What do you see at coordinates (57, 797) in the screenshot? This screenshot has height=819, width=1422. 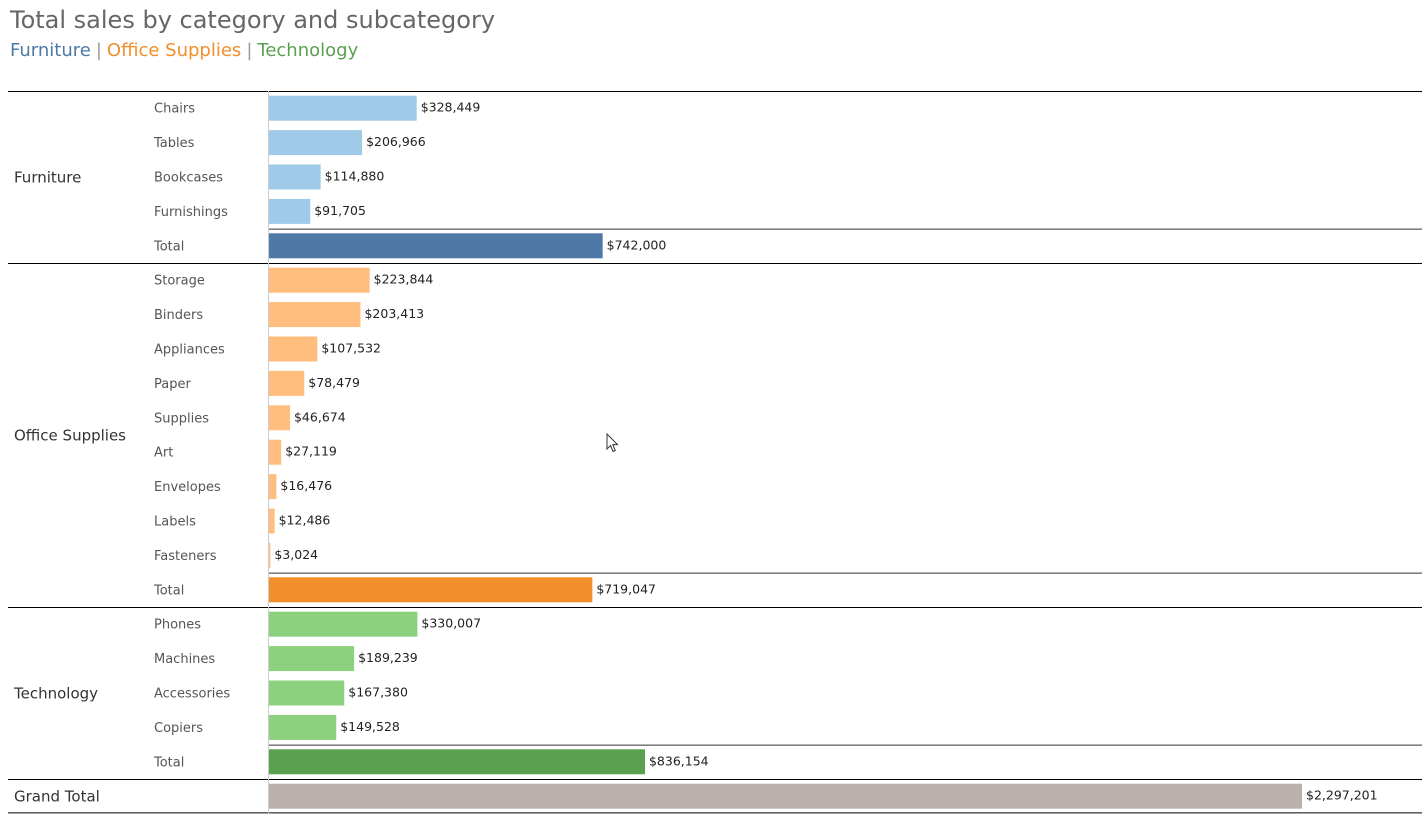 I see `grand-total-label: Grand Total` at bounding box center [57, 797].